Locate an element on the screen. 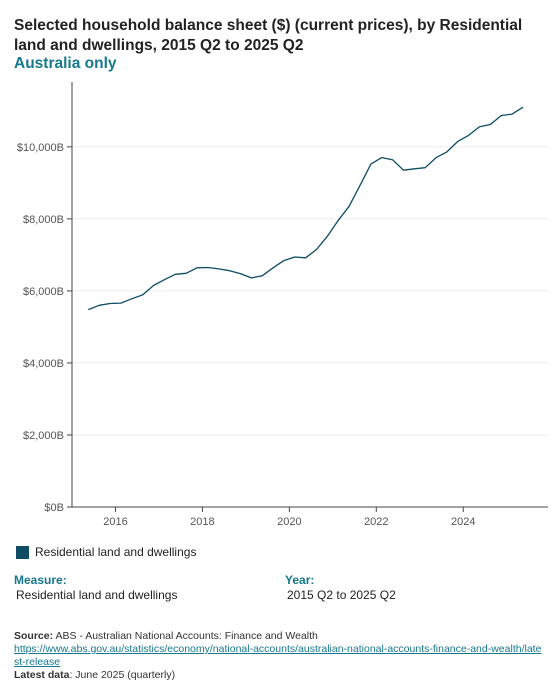  x-tick-label: 2016 is located at coordinates (115, 522).